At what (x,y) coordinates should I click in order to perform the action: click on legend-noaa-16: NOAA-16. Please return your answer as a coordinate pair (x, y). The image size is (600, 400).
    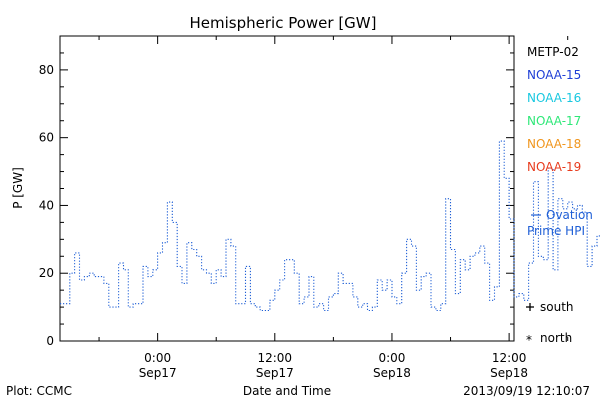
    Looking at the image, I should click on (554, 98).